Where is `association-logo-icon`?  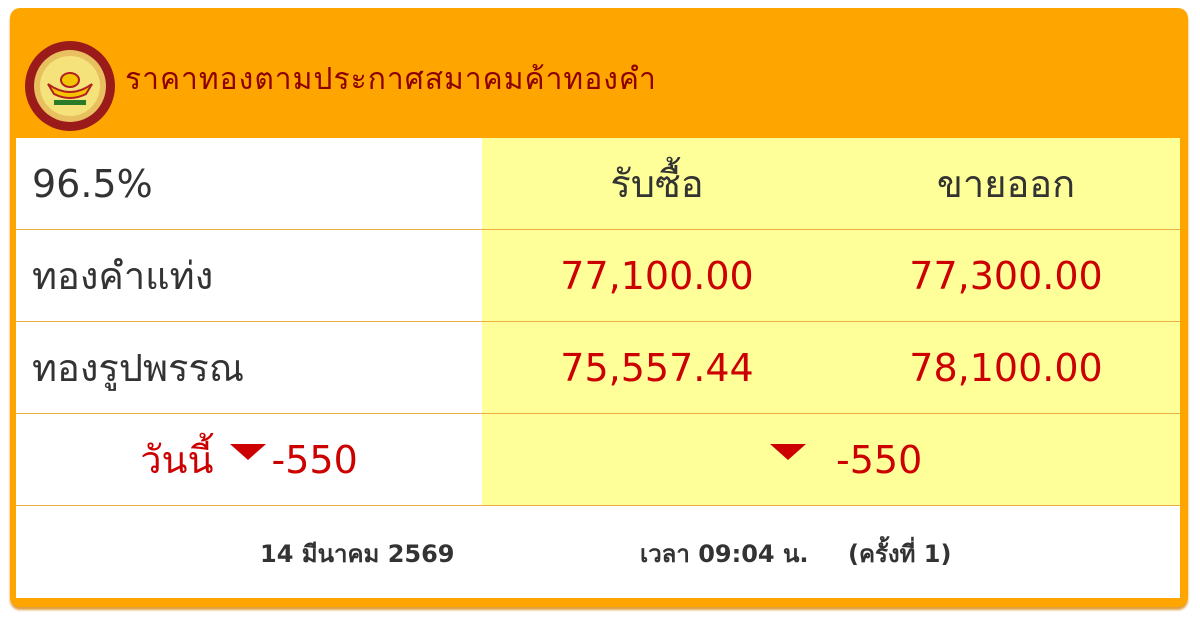
association-logo-icon is located at coordinates (70, 86).